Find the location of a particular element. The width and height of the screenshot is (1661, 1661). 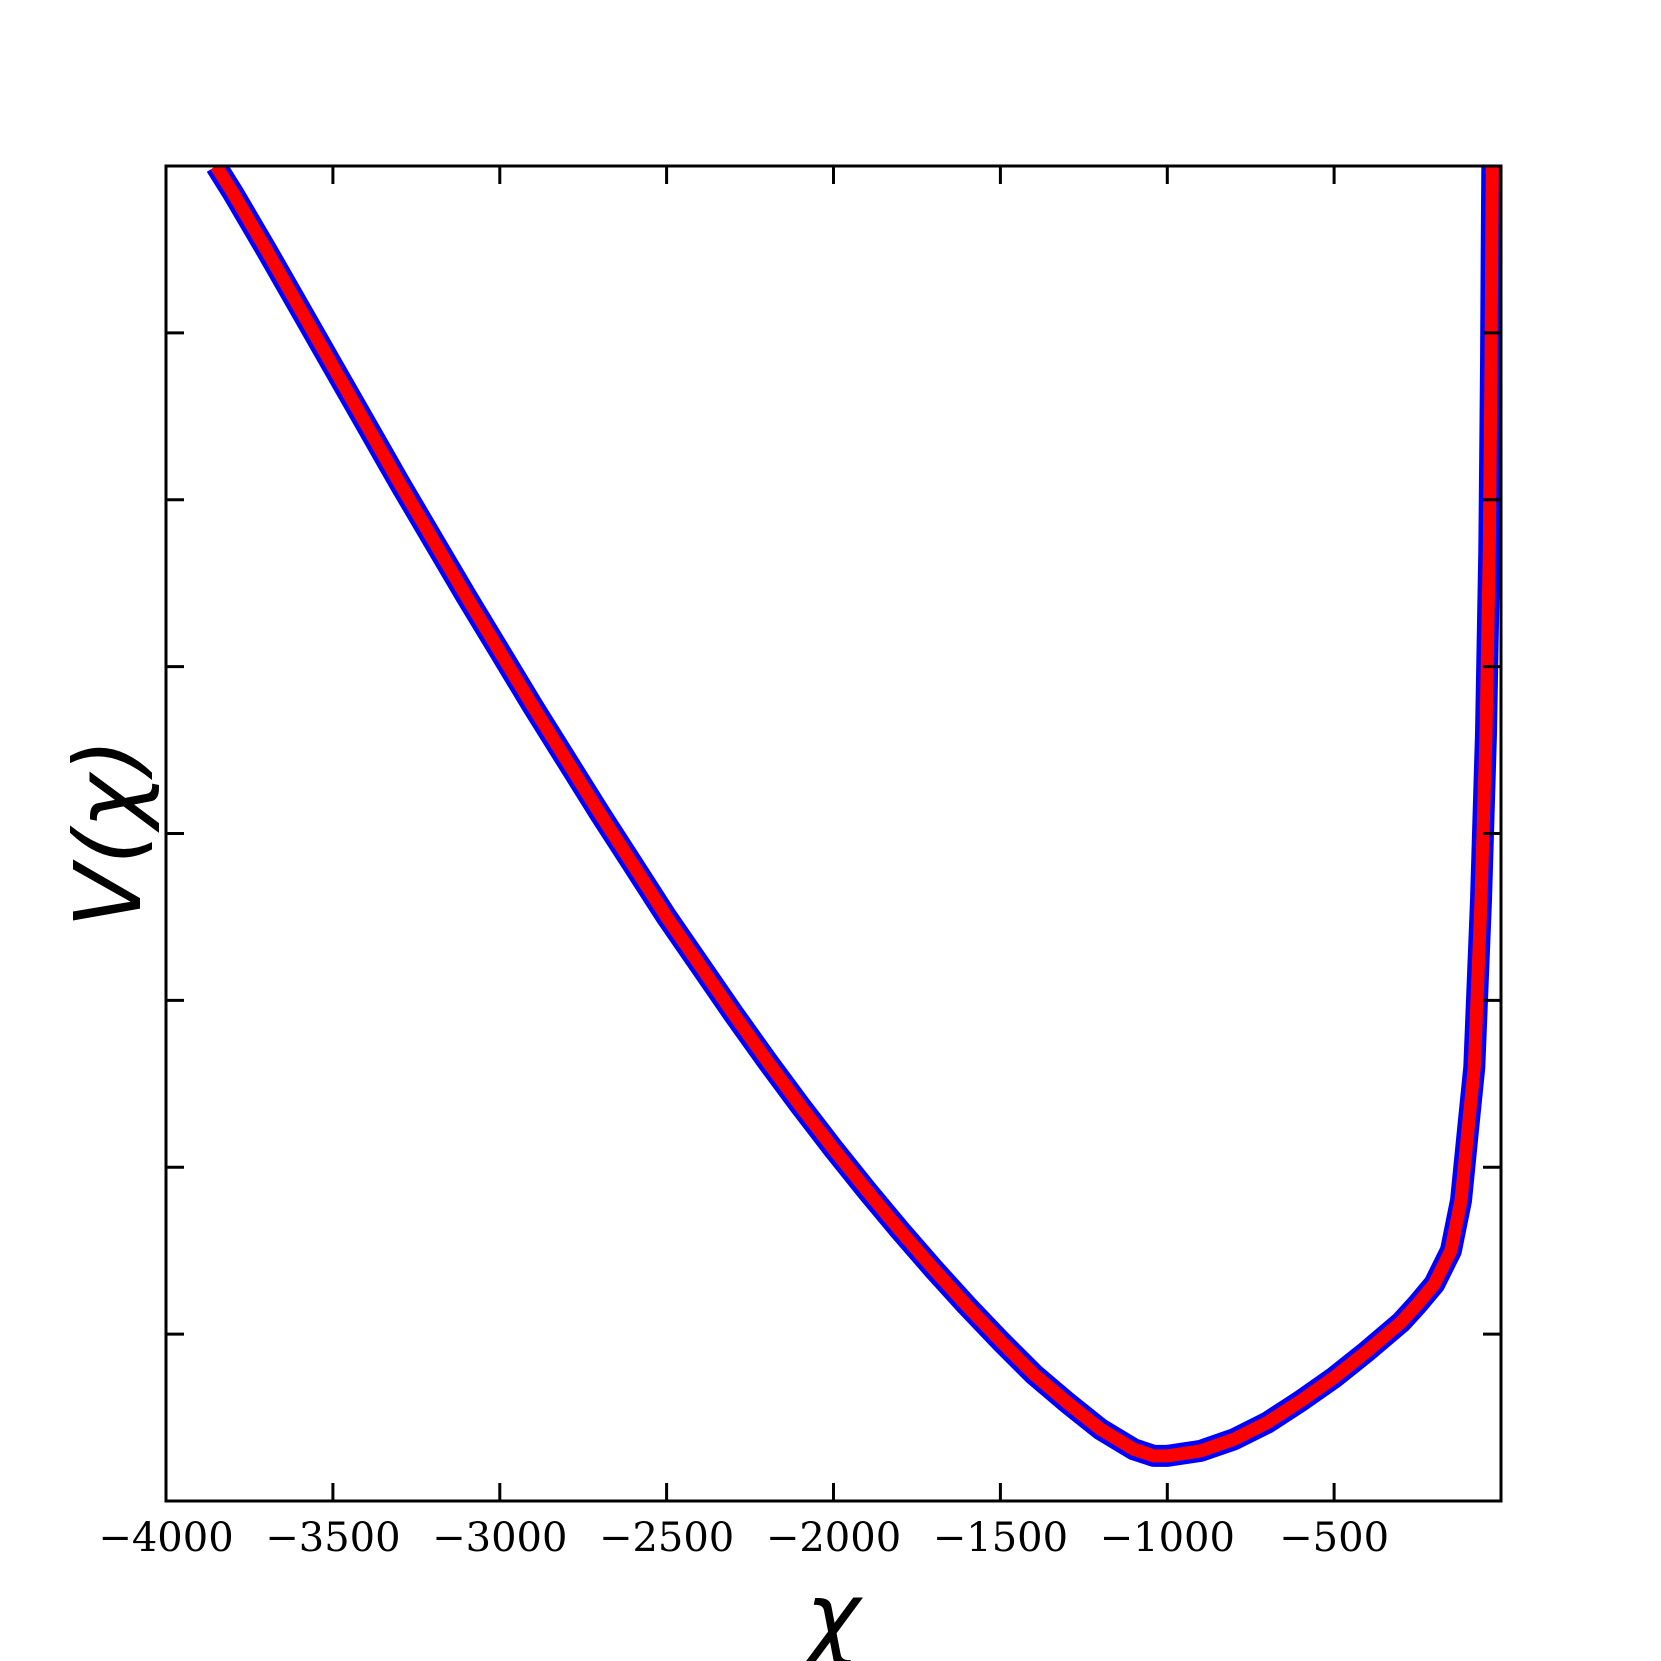

x-tick-label: −3500 is located at coordinates (332, 1538).